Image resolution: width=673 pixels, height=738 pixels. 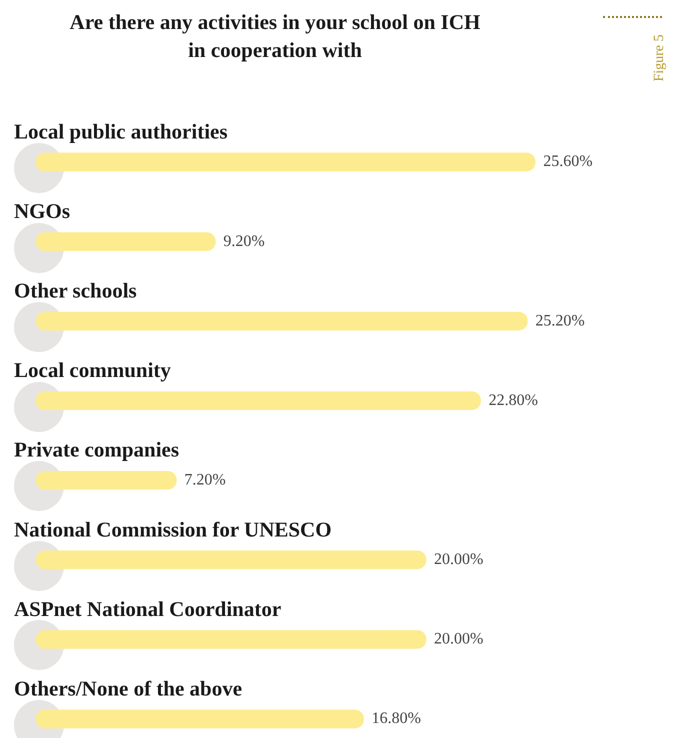 What do you see at coordinates (275, 36) in the screenshot?
I see `chart-title: Are there any activities in your school on ICH in cooperation with` at bounding box center [275, 36].